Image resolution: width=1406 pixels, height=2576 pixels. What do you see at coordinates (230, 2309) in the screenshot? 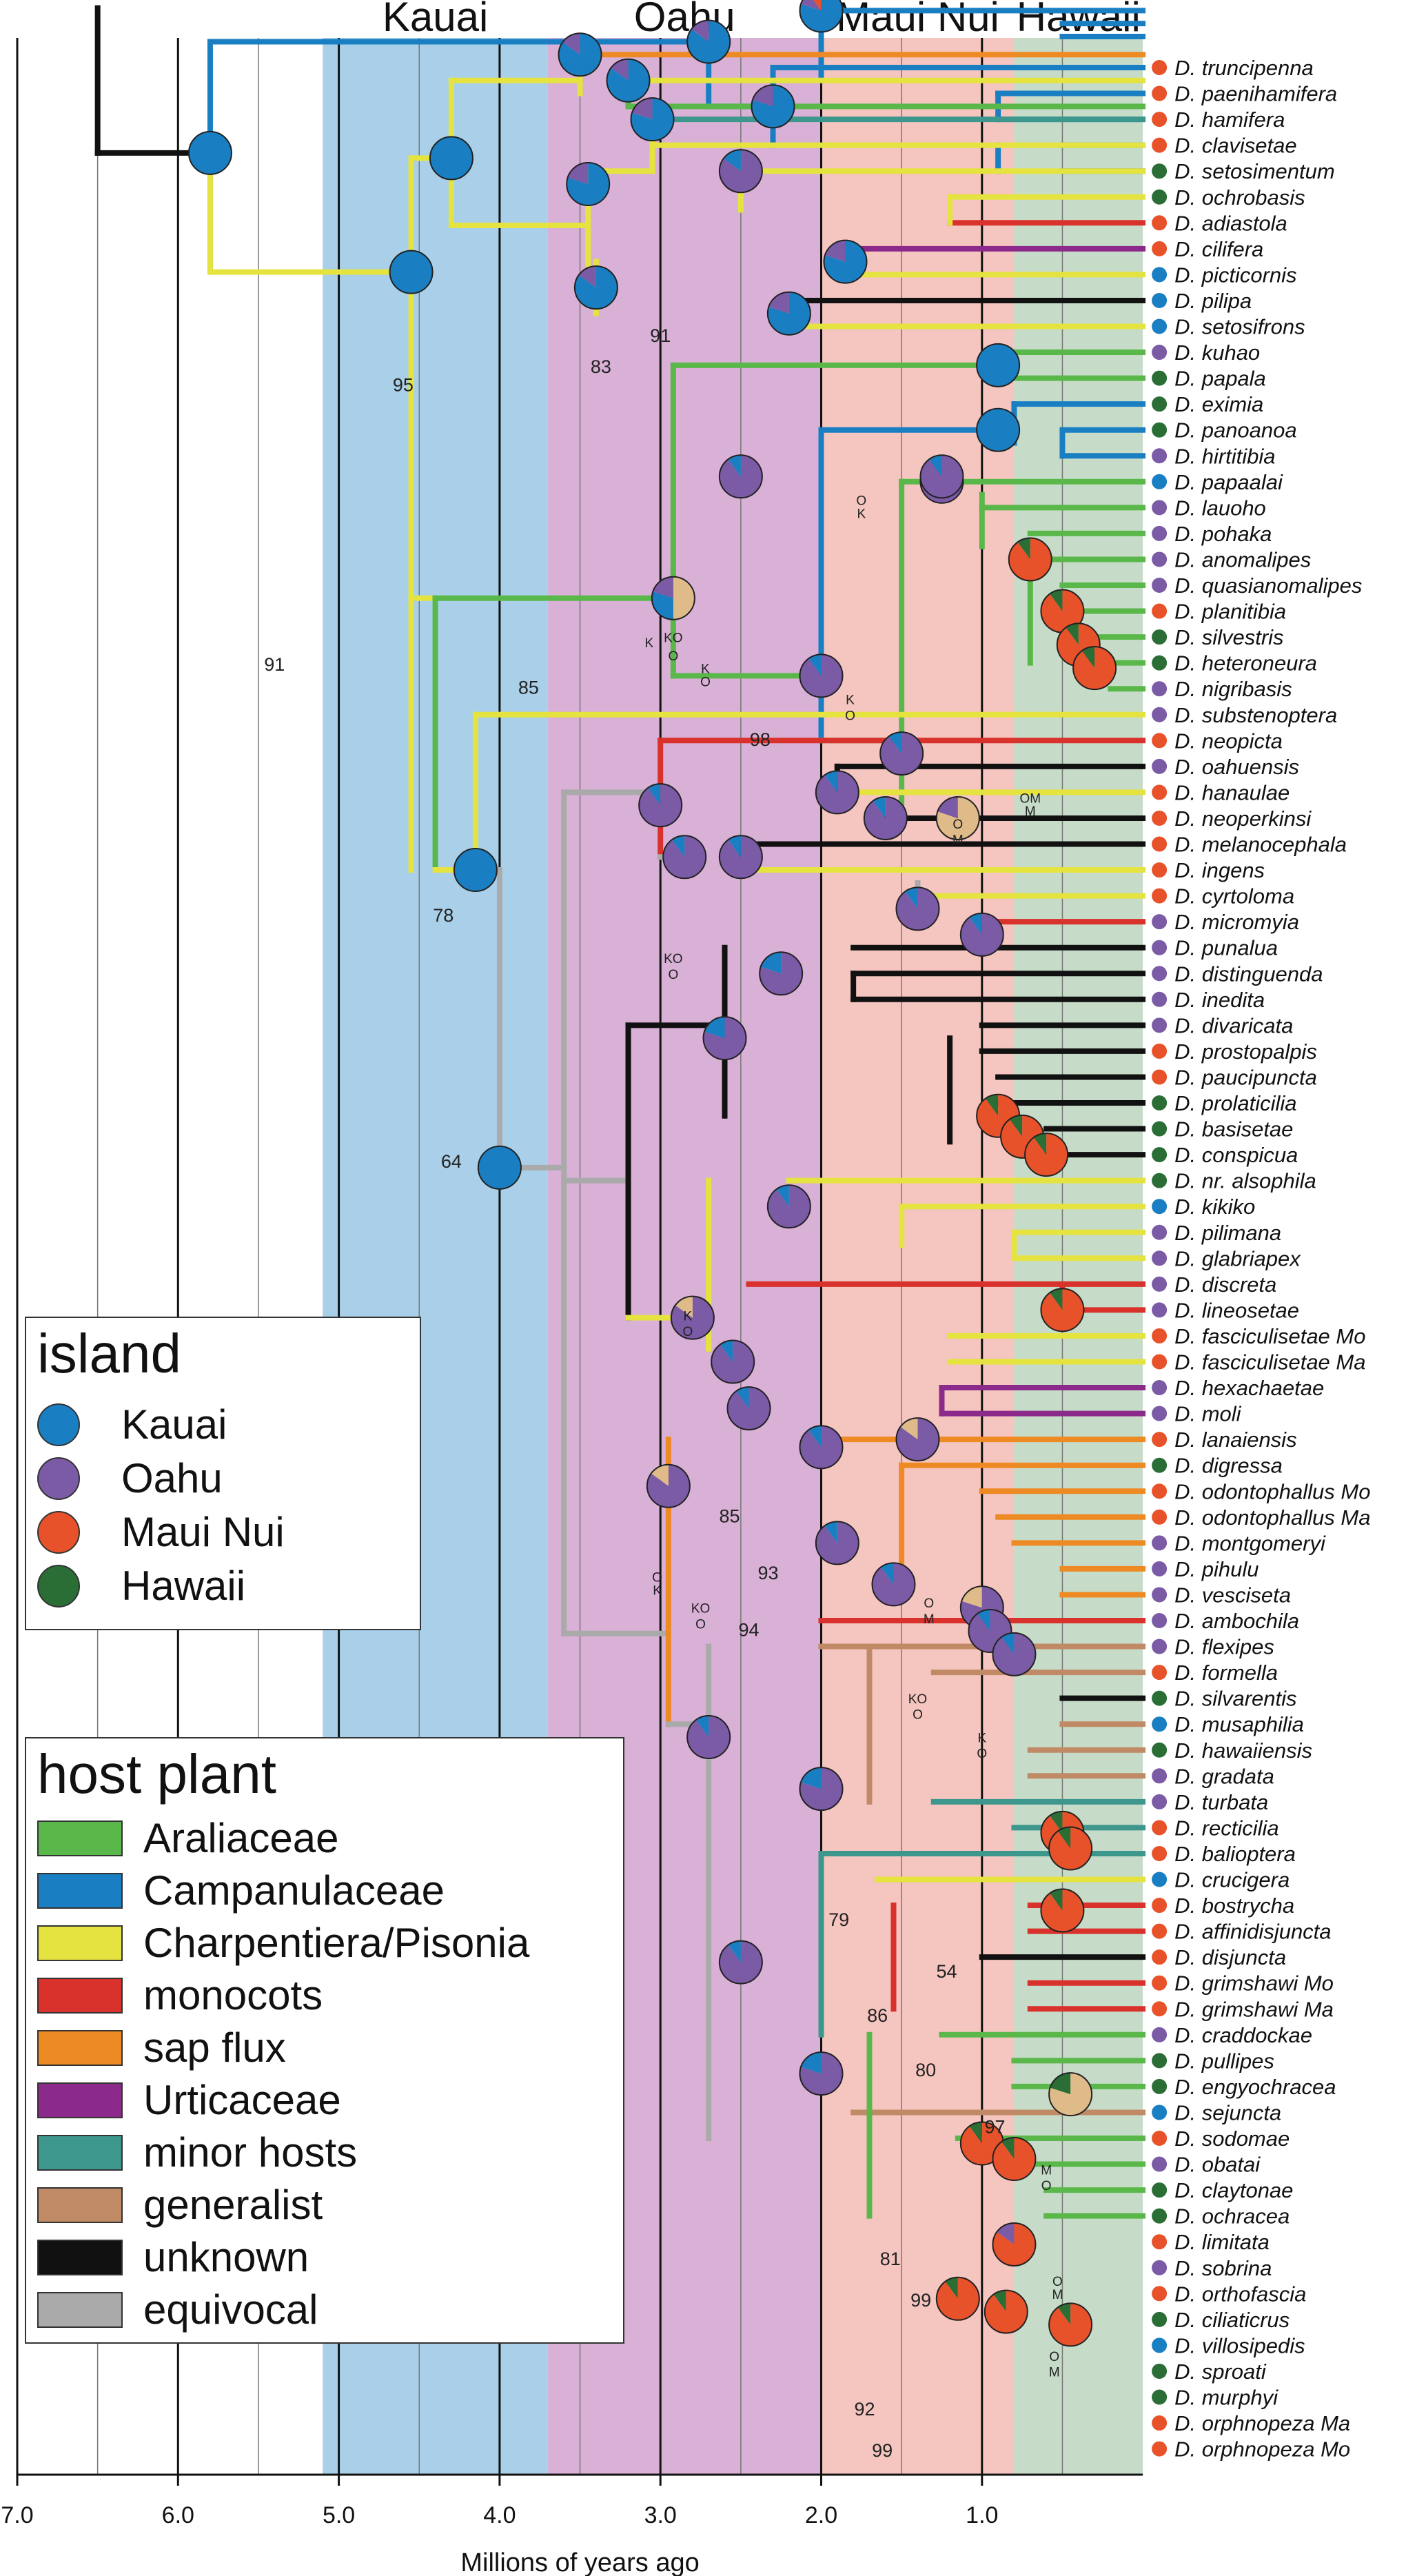
I see `legend-label: equivocal` at bounding box center [230, 2309].